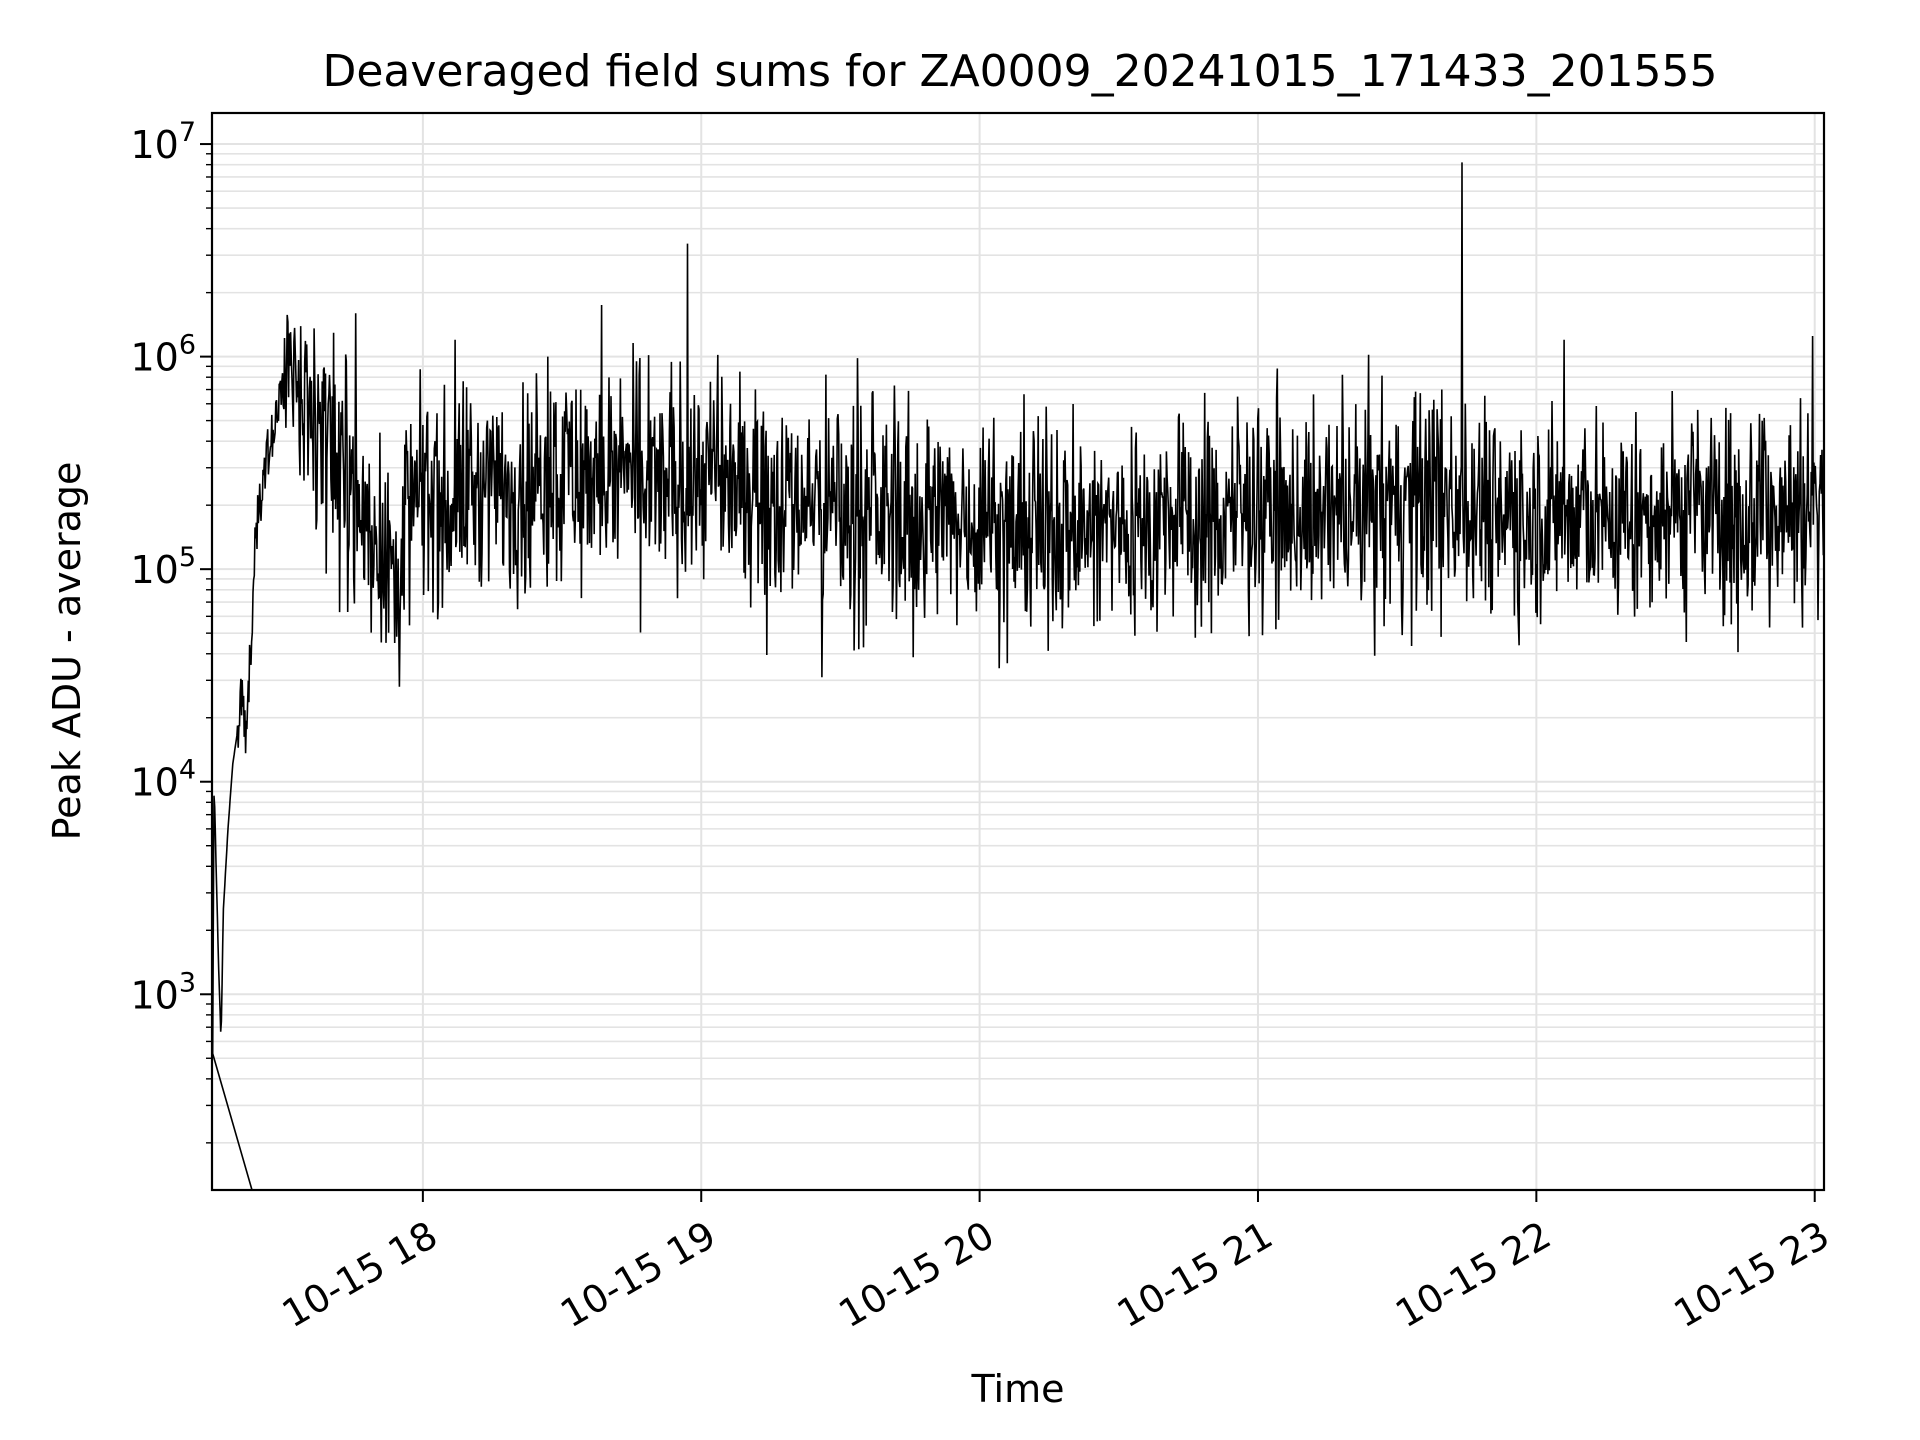 The image size is (1920, 1440). Describe the element at coordinates (916, 1275) in the screenshot. I see `x-tick-label: 10-15 20` at that location.